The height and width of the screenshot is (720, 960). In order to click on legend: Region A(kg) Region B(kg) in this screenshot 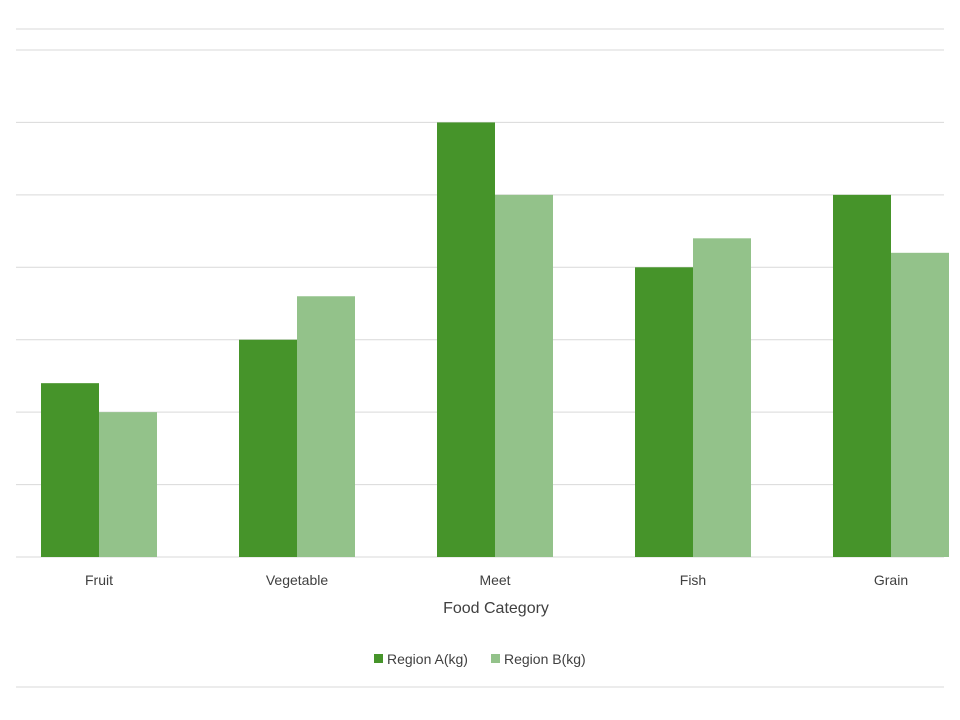, I will do `click(480, 659)`.